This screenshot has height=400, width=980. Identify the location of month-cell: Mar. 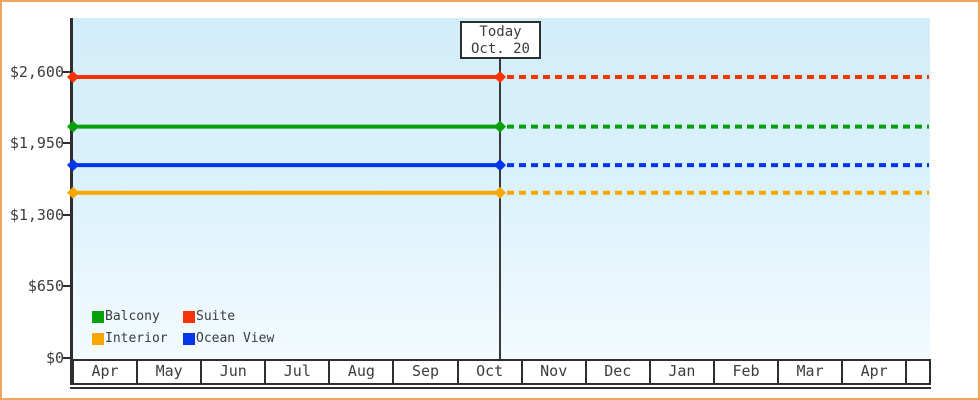
(811, 372).